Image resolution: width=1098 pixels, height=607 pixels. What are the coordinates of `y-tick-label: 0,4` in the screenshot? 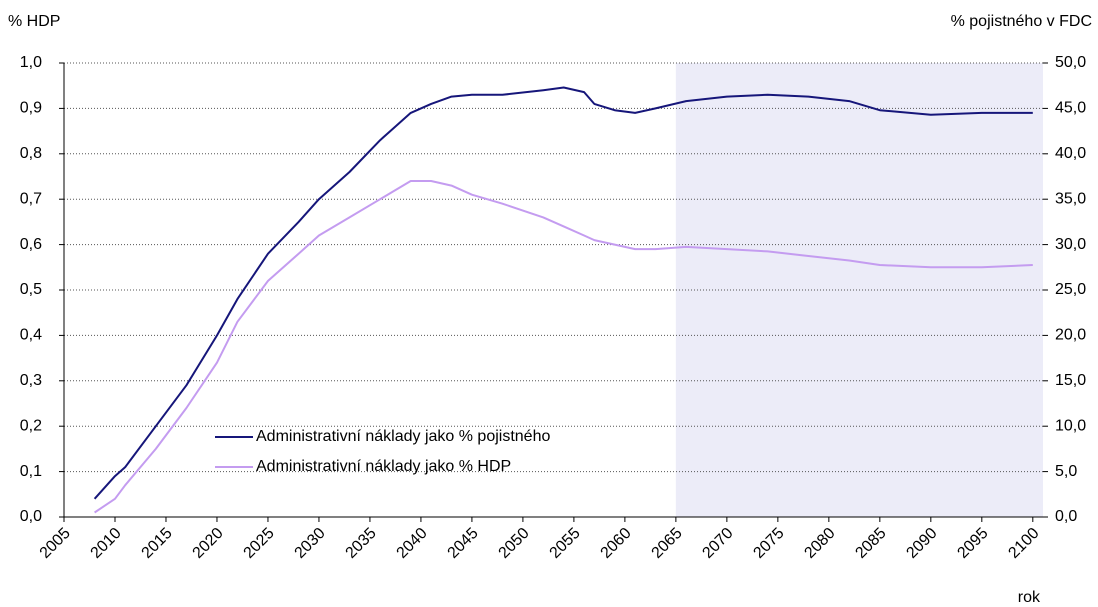 It's located at (31, 335).